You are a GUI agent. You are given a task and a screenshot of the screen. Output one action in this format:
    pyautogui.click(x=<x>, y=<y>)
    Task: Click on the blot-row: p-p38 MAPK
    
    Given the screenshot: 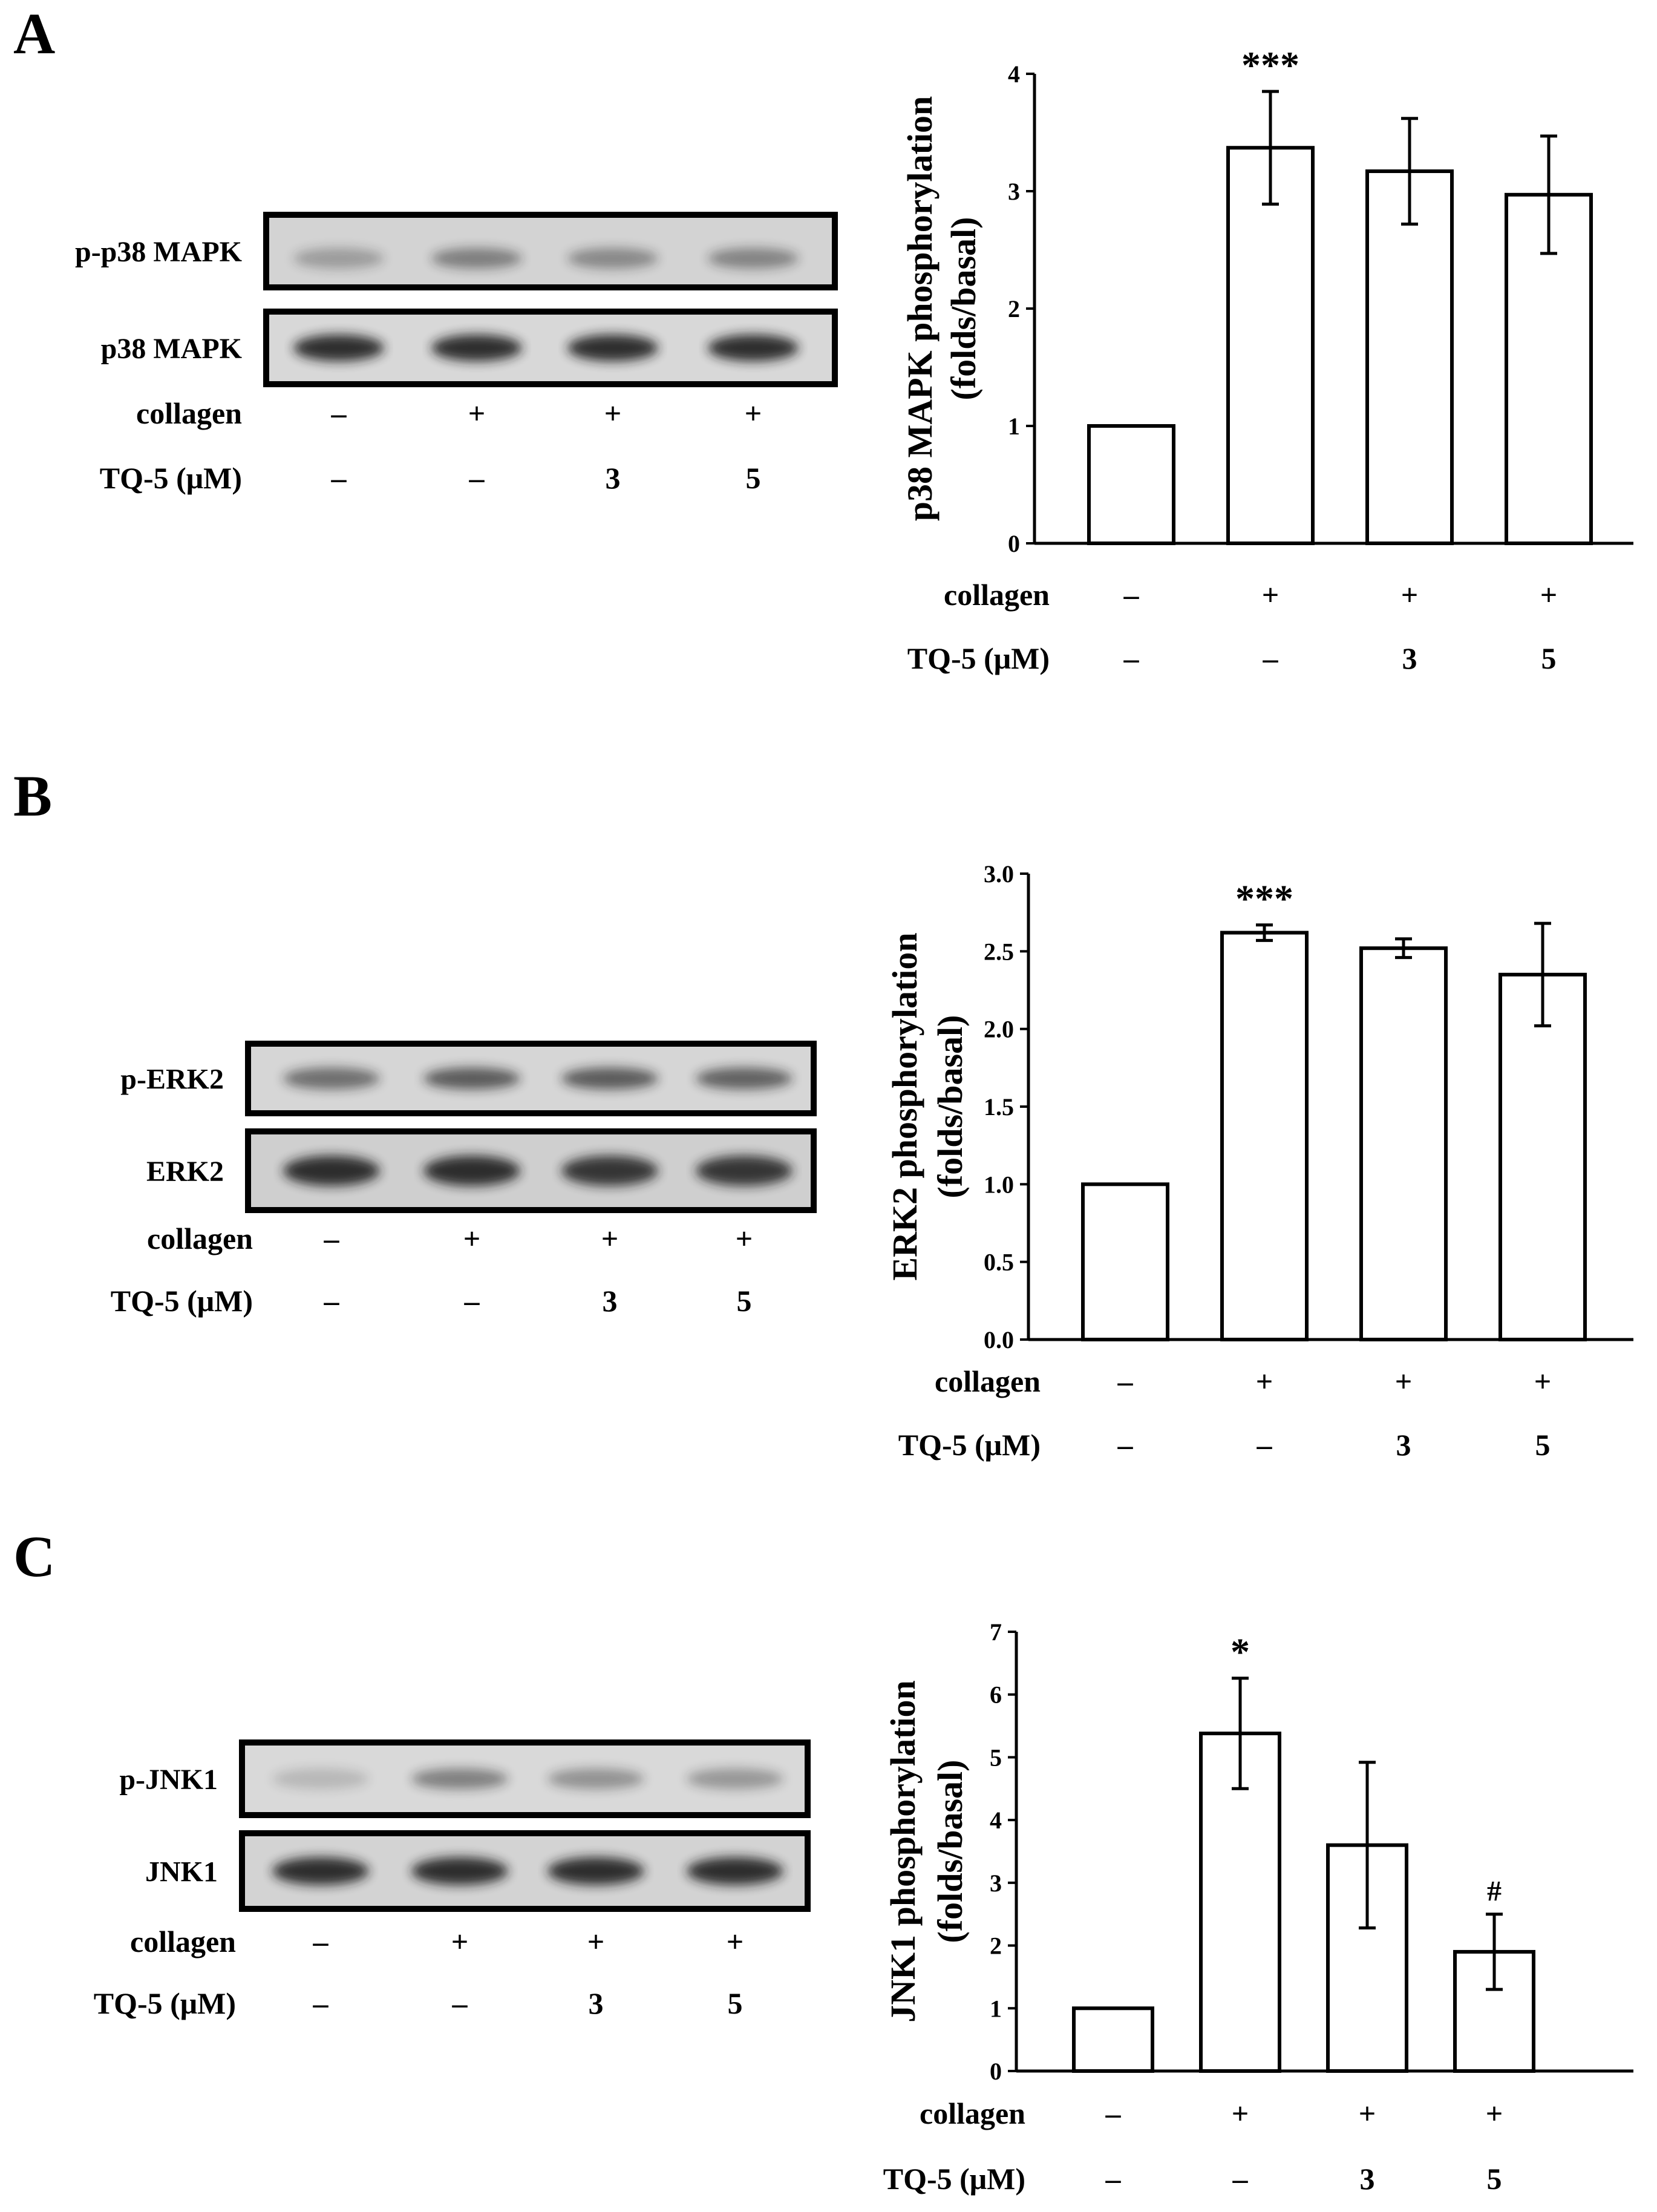 What is the action you would take?
    pyautogui.click(x=456, y=251)
    